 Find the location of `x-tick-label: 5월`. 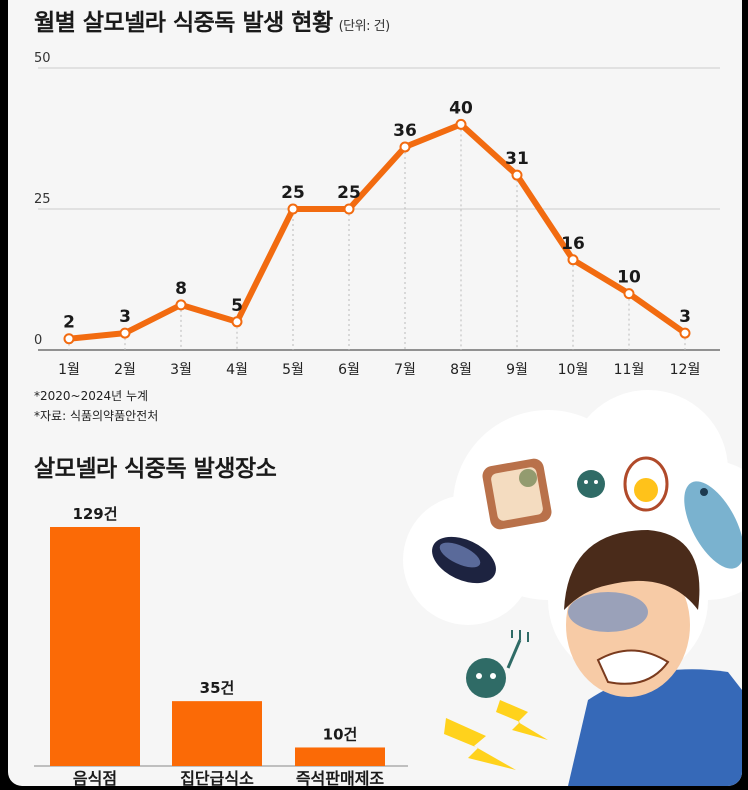

x-tick-label: 5월 is located at coordinates (293, 370).